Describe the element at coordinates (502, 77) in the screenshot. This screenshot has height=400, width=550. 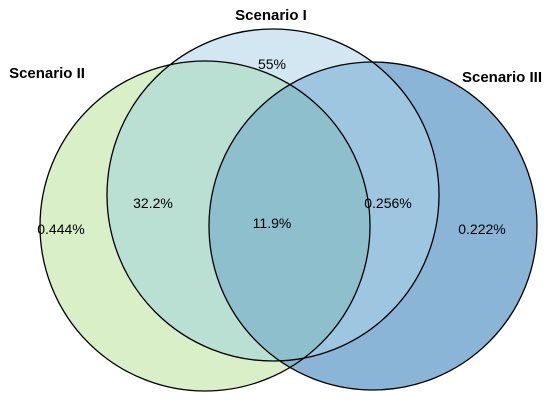
I see `set-title-scenario-iii: Scenario III` at that location.